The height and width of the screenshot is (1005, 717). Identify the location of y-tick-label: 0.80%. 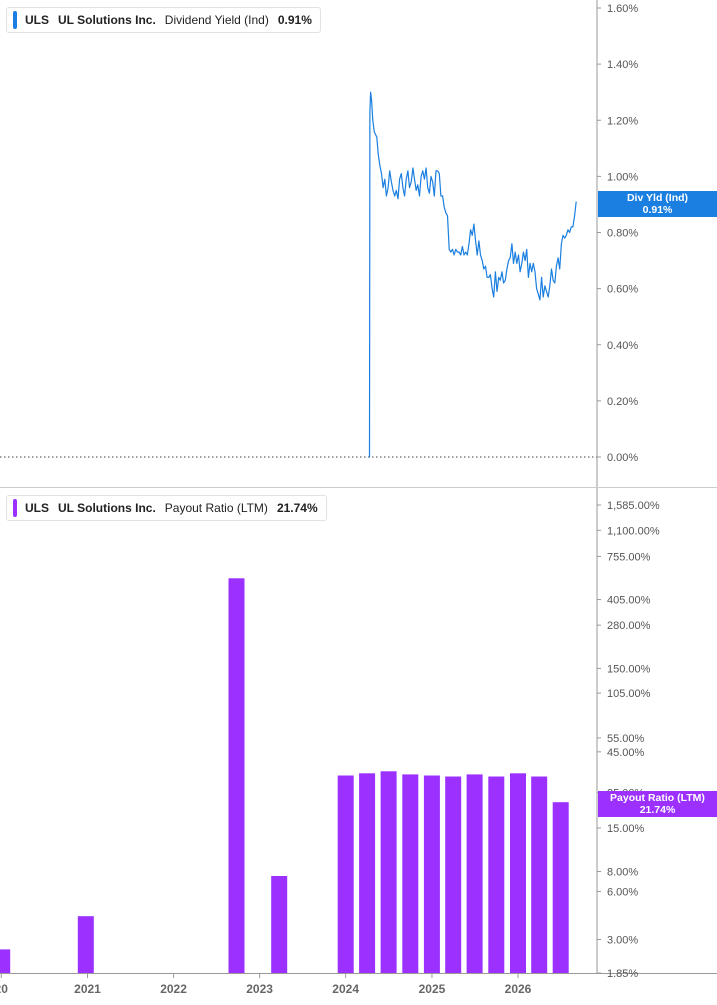
(622, 234).